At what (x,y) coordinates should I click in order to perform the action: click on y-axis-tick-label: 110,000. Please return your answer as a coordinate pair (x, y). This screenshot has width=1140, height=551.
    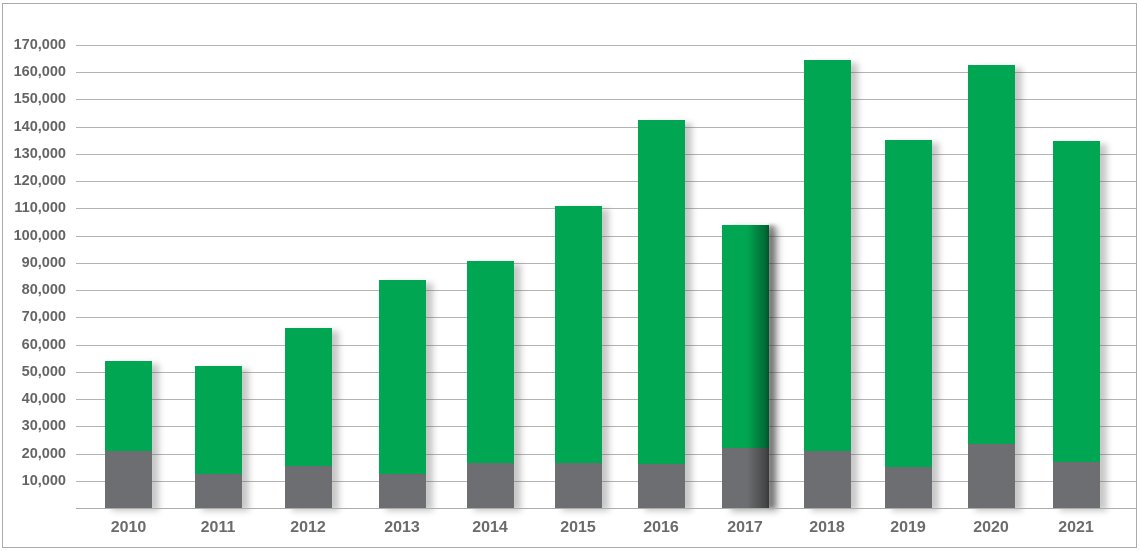
    Looking at the image, I should click on (40, 208).